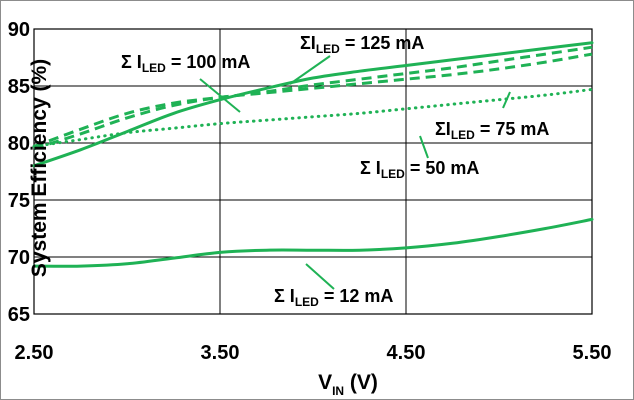  What do you see at coordinates (19, 144) in the screenshot?
I see `y-tick-label: 80` at bounding box center [19, 144].